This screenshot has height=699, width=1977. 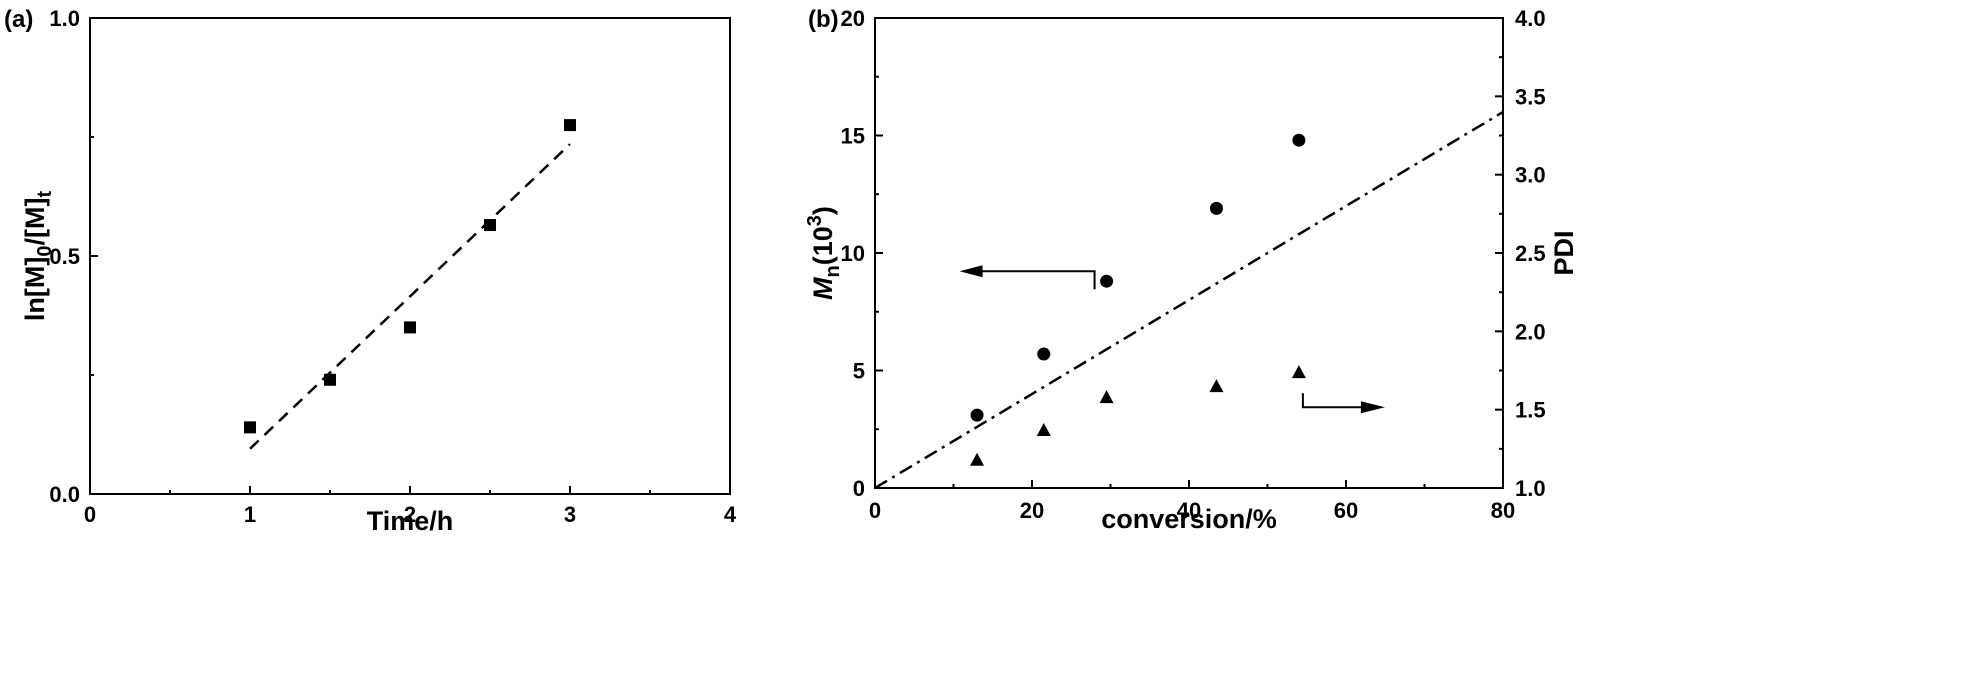 I want to click on panel-b-arrow-right-line, so click(x=1332, y=401).